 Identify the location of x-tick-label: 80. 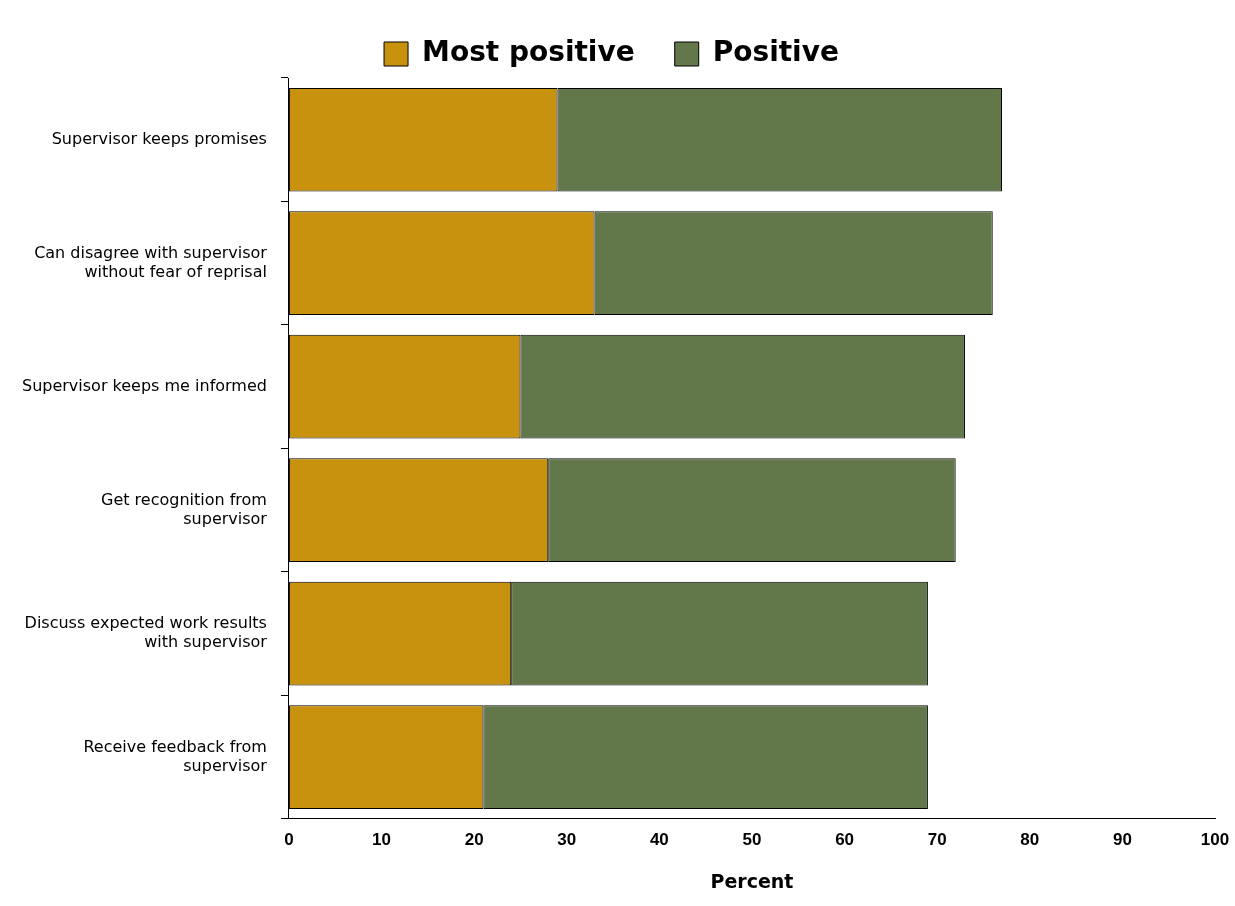
(1030, 839).